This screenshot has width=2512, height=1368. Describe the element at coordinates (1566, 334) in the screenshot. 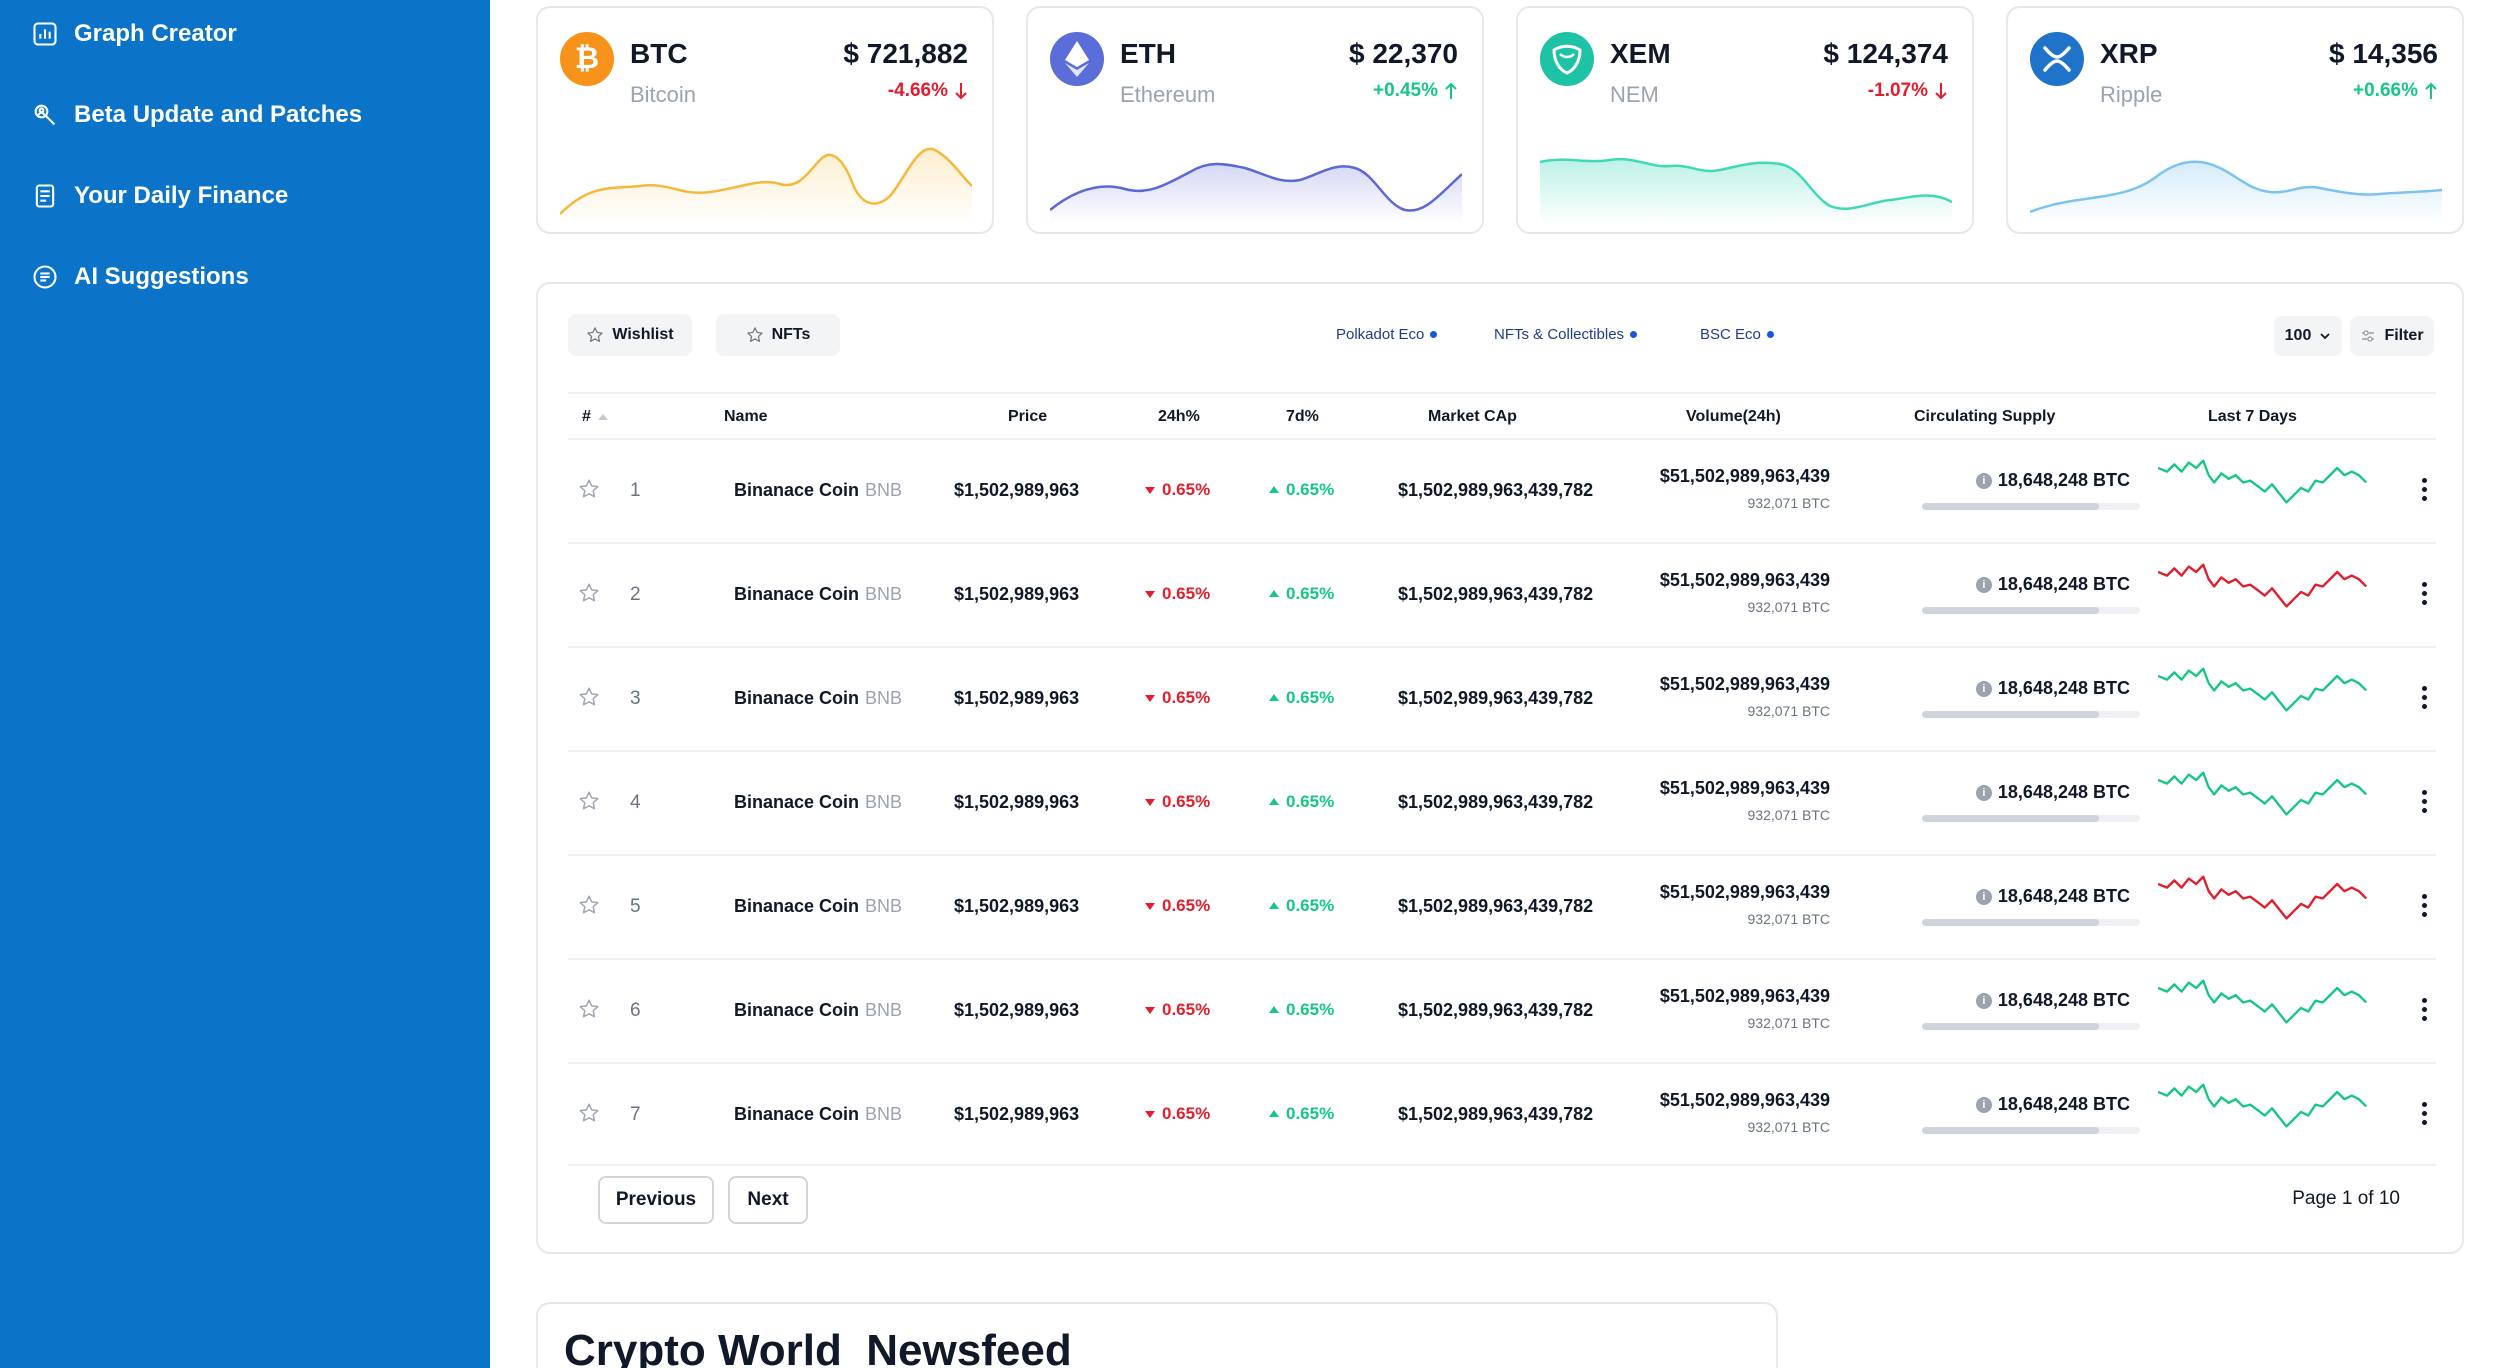

I see `eco-tag-nfts-collectibles: NFTs & Collectibles` at that location.